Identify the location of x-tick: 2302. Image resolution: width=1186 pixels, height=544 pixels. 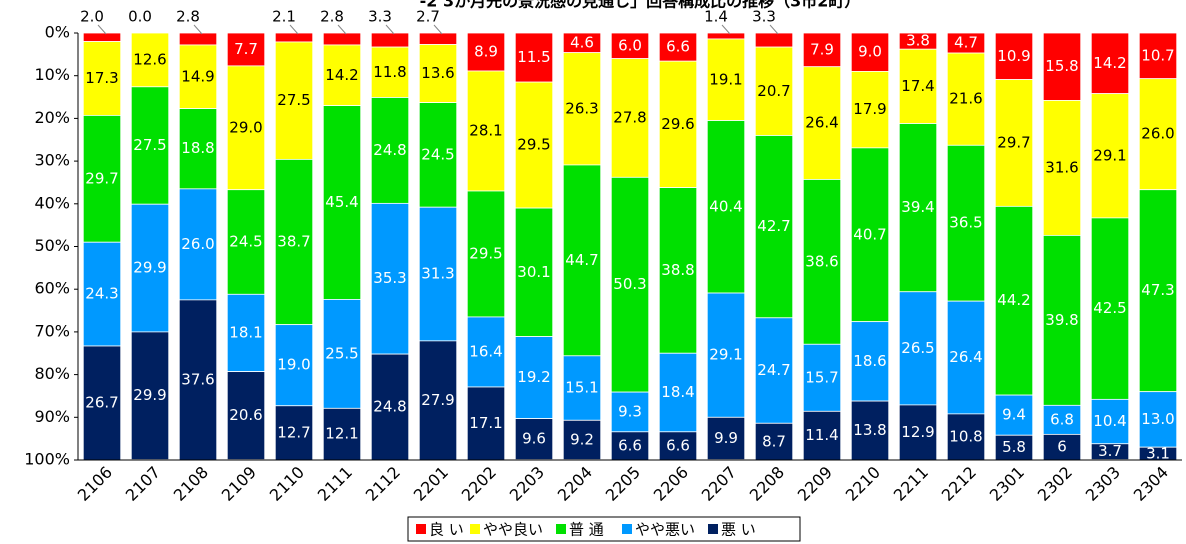
(1055, 484).